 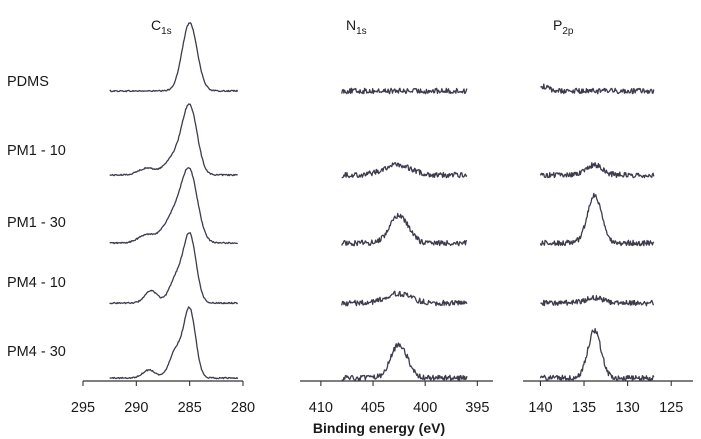 I want to click on x-tick-label: 285, so click(x=190, y=408).